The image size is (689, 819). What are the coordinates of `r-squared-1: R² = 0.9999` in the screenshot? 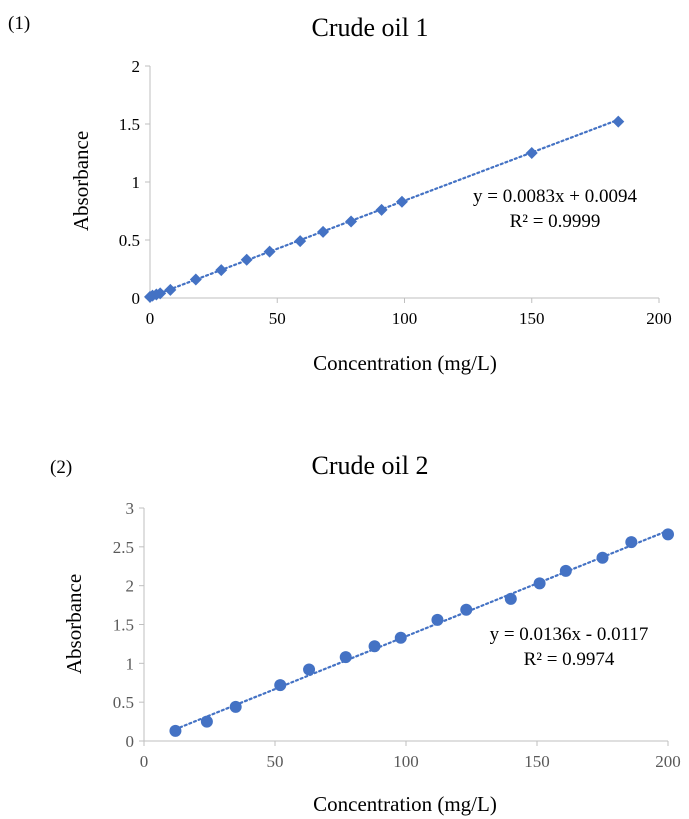 It's located at (555, 221).